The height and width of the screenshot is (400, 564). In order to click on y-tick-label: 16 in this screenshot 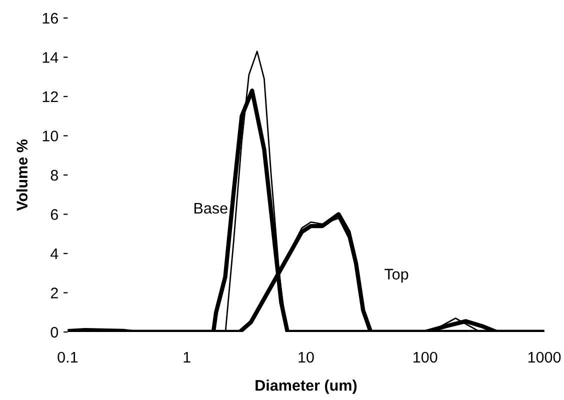, I will do `click(50, 18)`.